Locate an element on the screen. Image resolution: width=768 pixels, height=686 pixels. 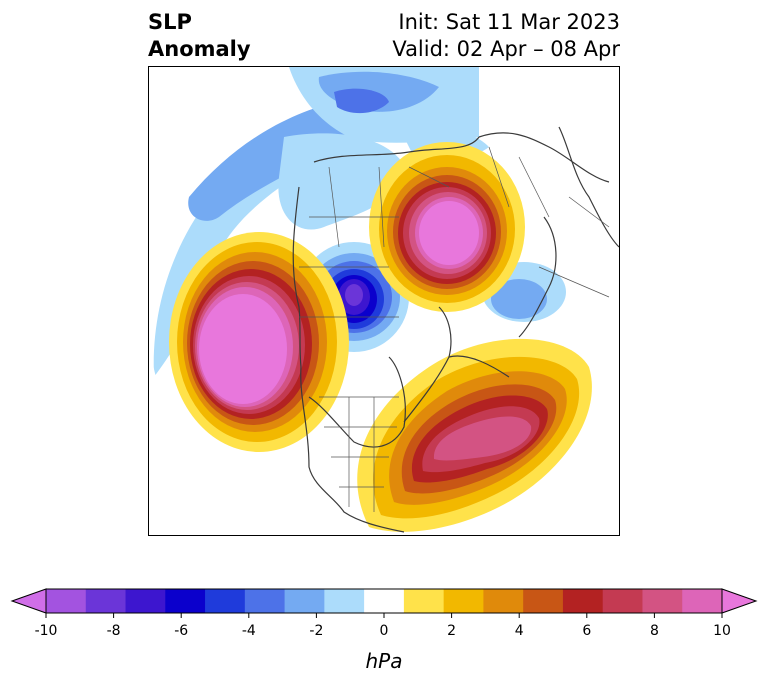
colorbar-extend-high is located at coordinates (739, 601).